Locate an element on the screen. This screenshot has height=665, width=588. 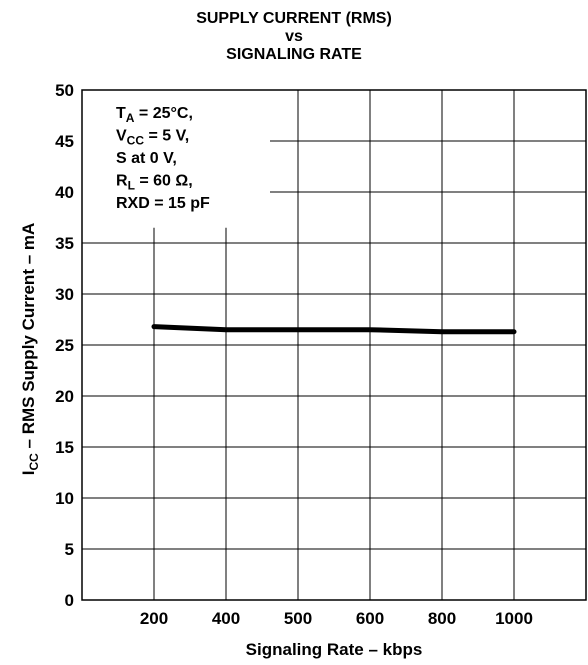
x-tick-label: 400 is located at coordinates (226, 618).